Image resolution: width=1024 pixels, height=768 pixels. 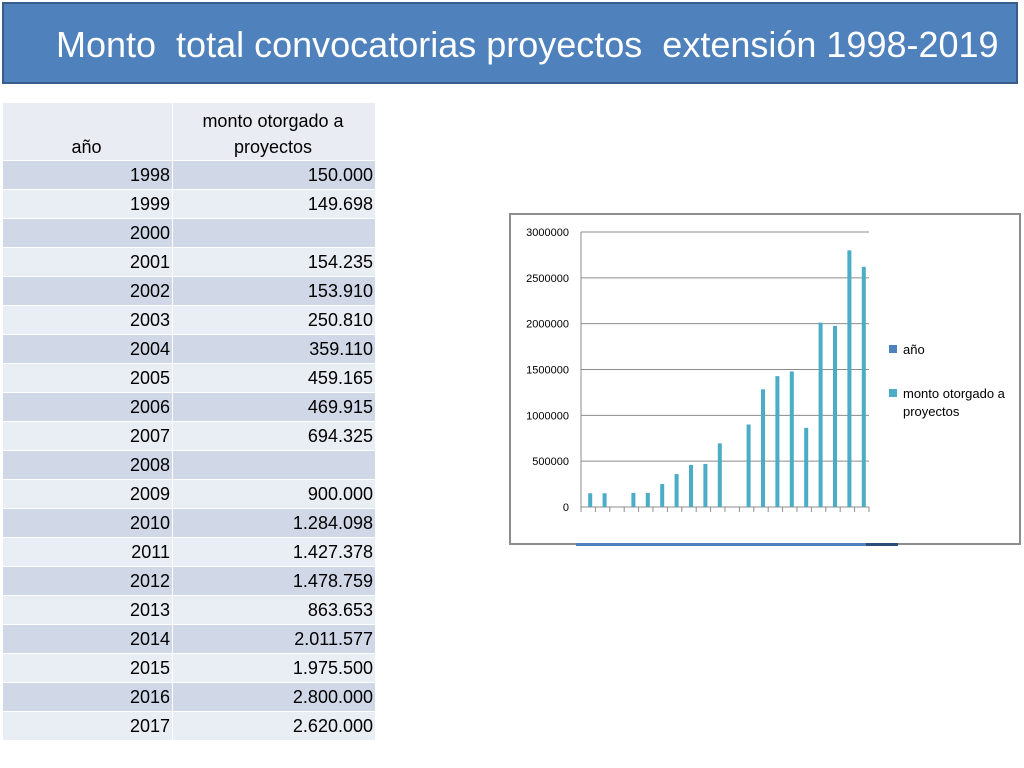 I want to click on legend-label: monto otorgado a proyectos, so click(x=954, y=402).